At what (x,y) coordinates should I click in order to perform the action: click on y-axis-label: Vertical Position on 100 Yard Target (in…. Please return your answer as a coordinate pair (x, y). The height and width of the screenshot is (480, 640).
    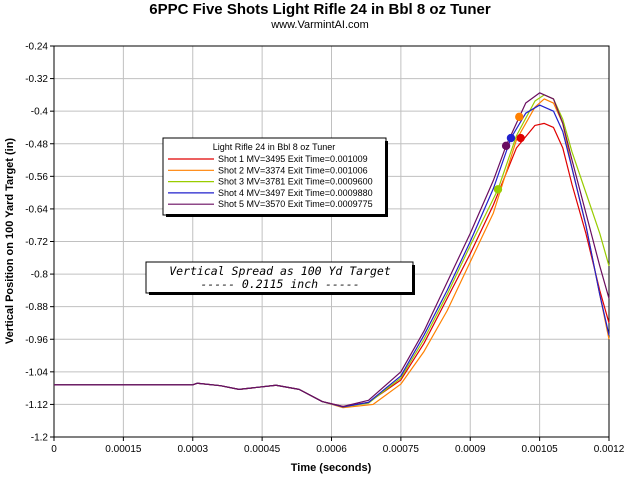
    Looking at the image, I should click on (10, 241).